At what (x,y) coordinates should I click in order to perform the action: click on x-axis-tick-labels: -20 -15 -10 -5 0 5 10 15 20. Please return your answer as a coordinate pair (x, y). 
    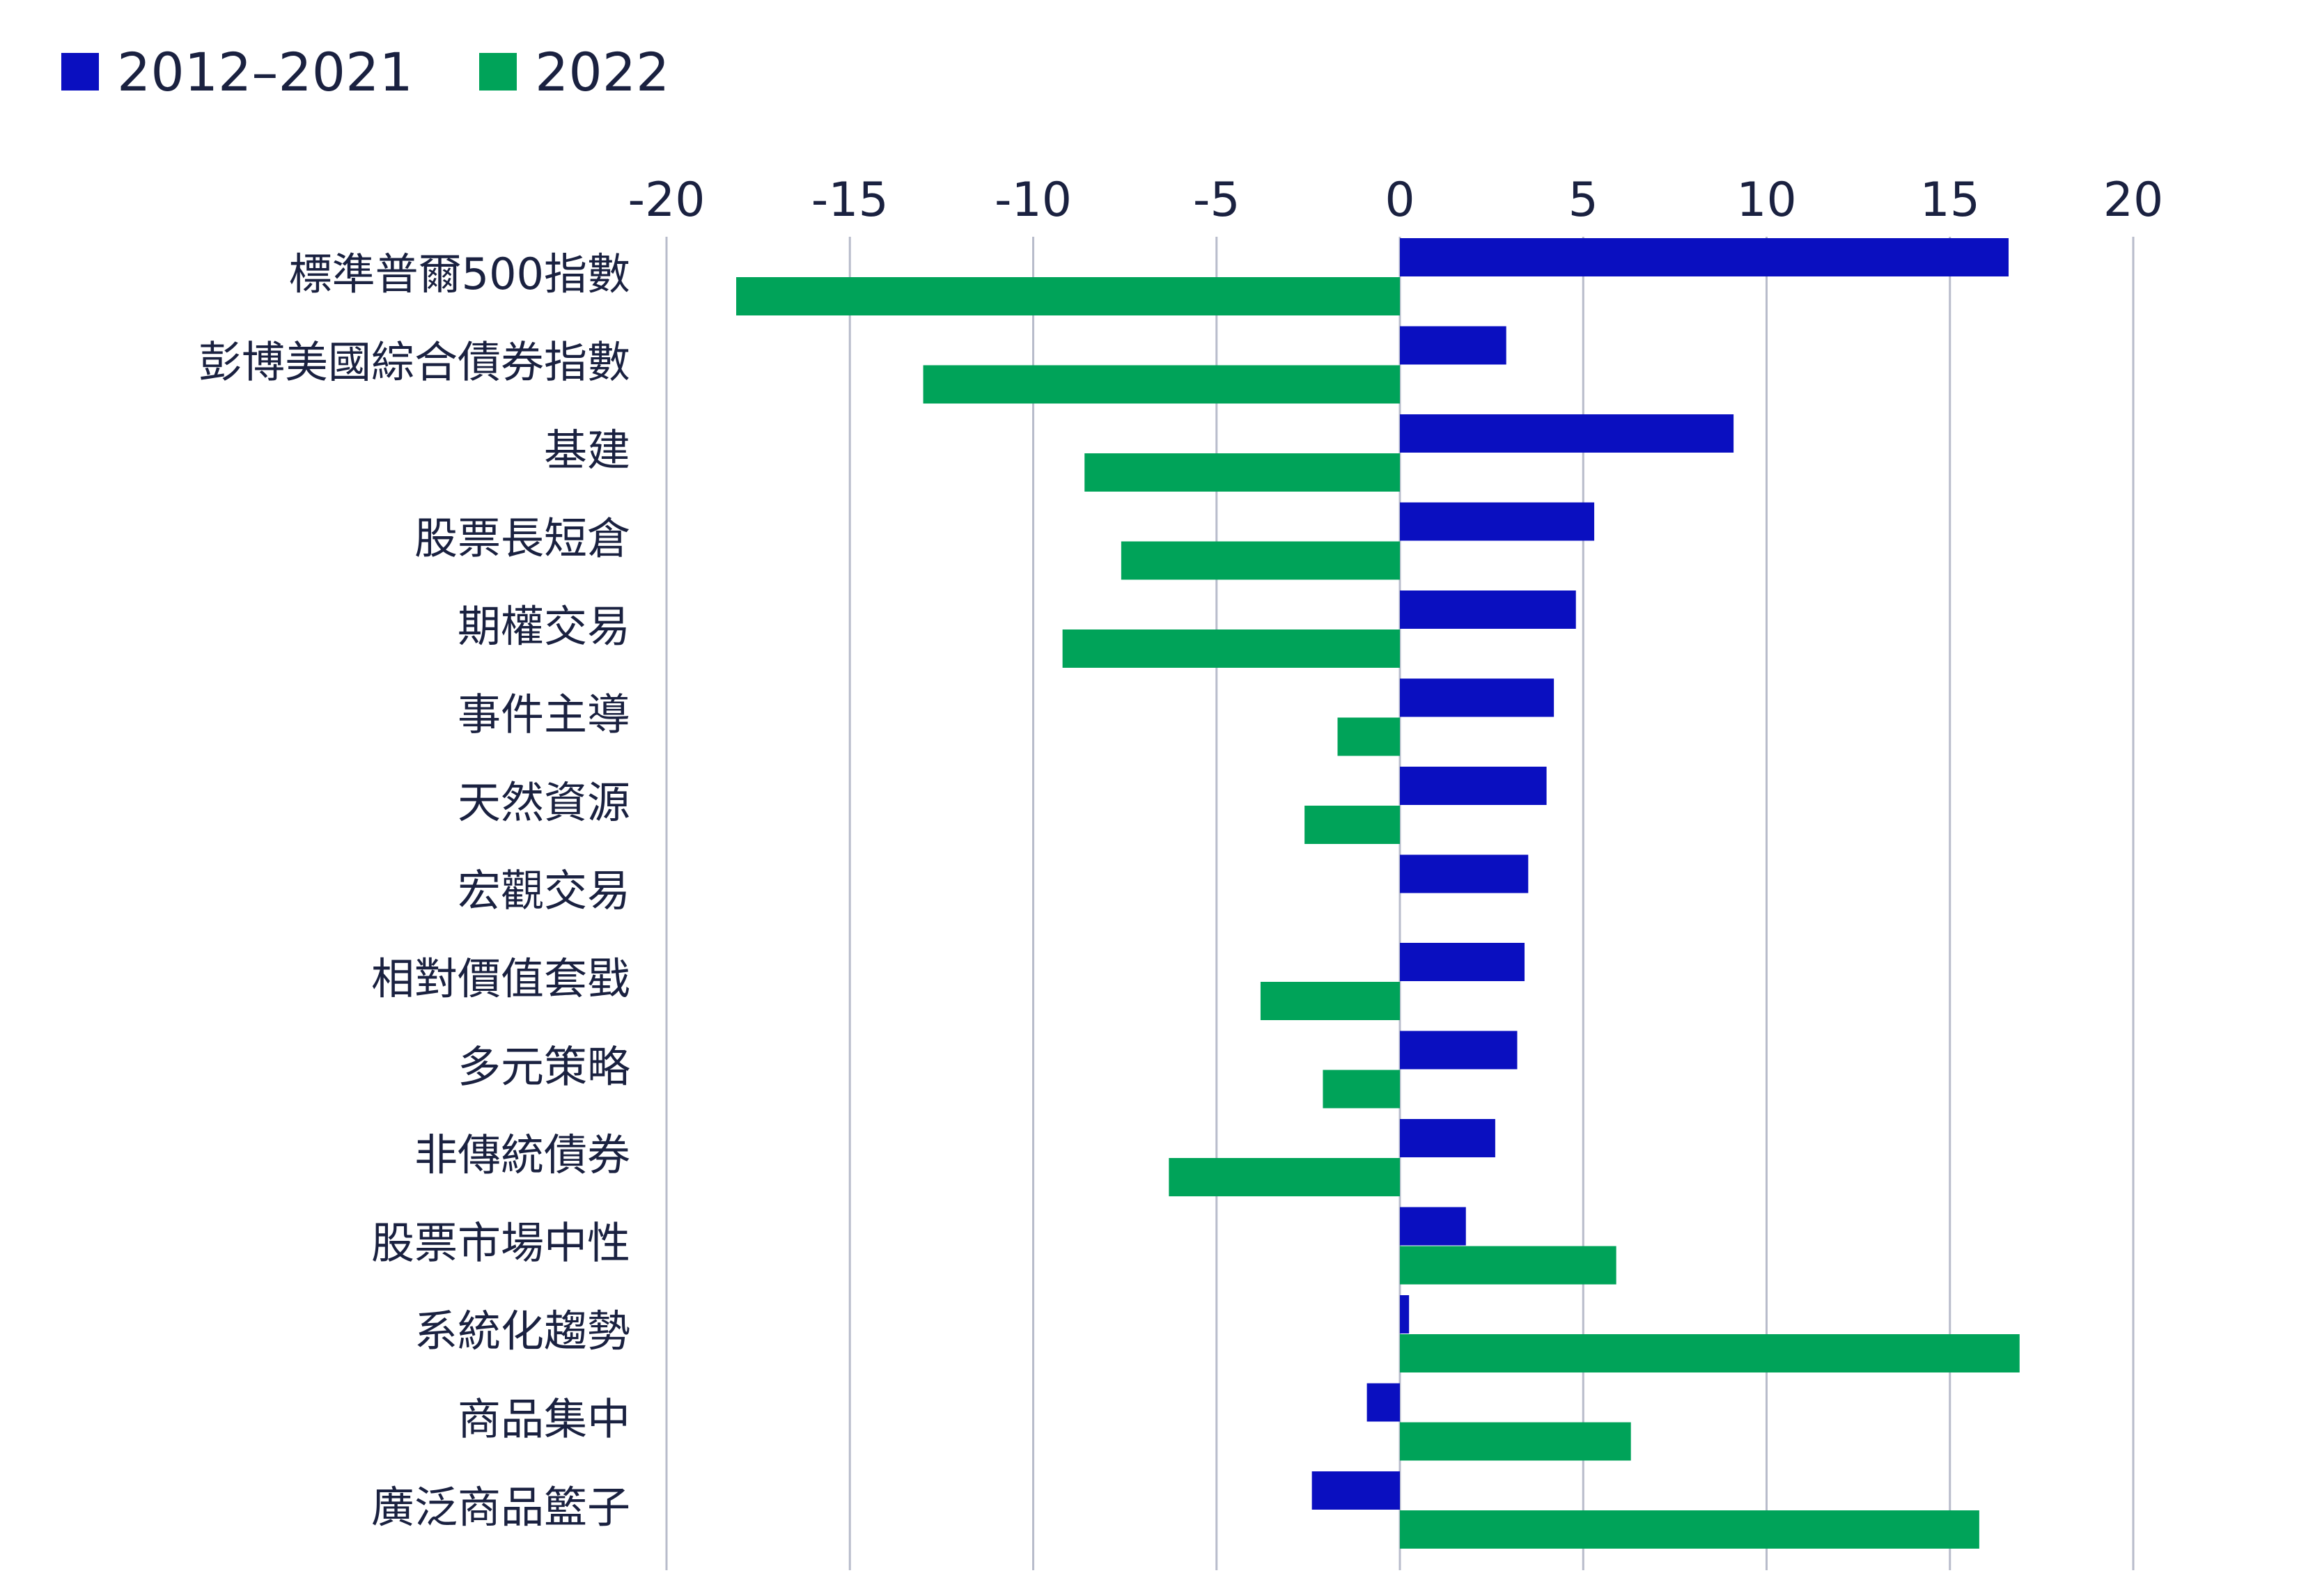
    Looking at the image, I should click on (1395, 201).